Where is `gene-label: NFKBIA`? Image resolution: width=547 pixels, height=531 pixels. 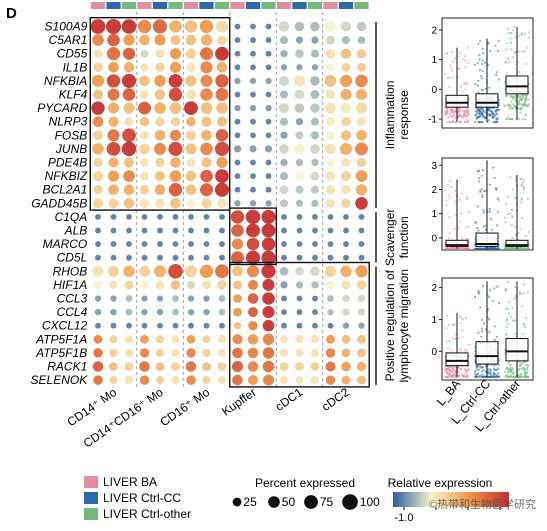 gene-label: NFKBIA is located at coordinates (65, 81).